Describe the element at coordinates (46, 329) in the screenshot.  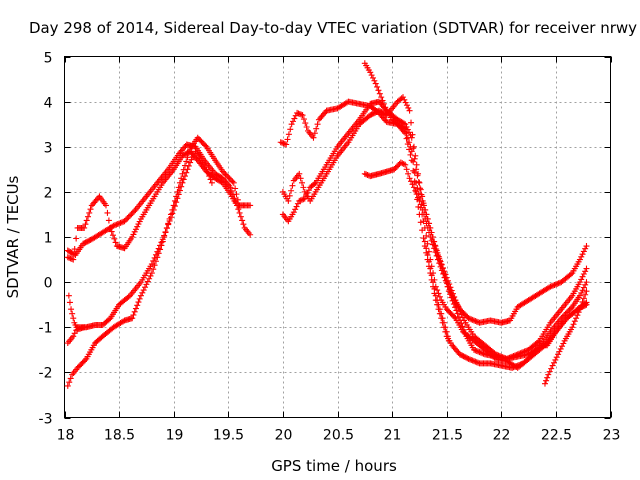
I see `y-tick-label: -1` at that location.